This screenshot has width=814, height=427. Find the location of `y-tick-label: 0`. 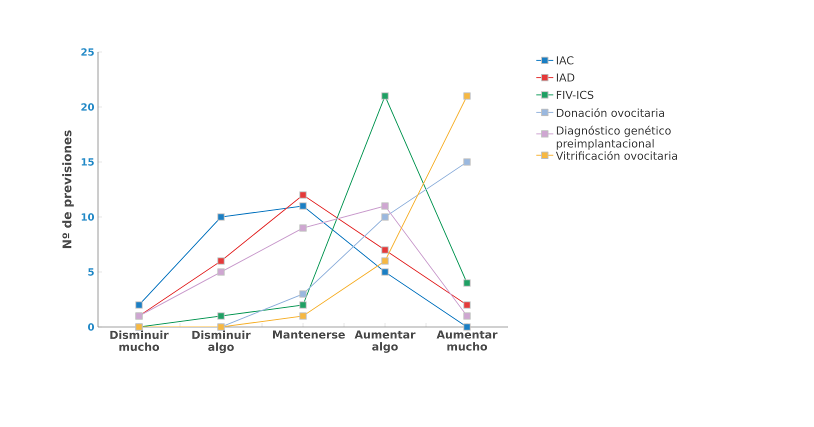

y-tick-label: 0 is located at coordinates (91, 327).